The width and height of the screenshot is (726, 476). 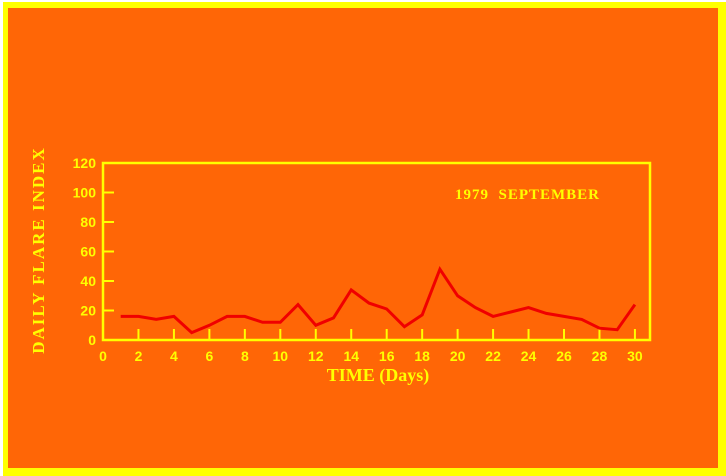 I want to click on x-tick-label: 8, so click(x=245, y=356).